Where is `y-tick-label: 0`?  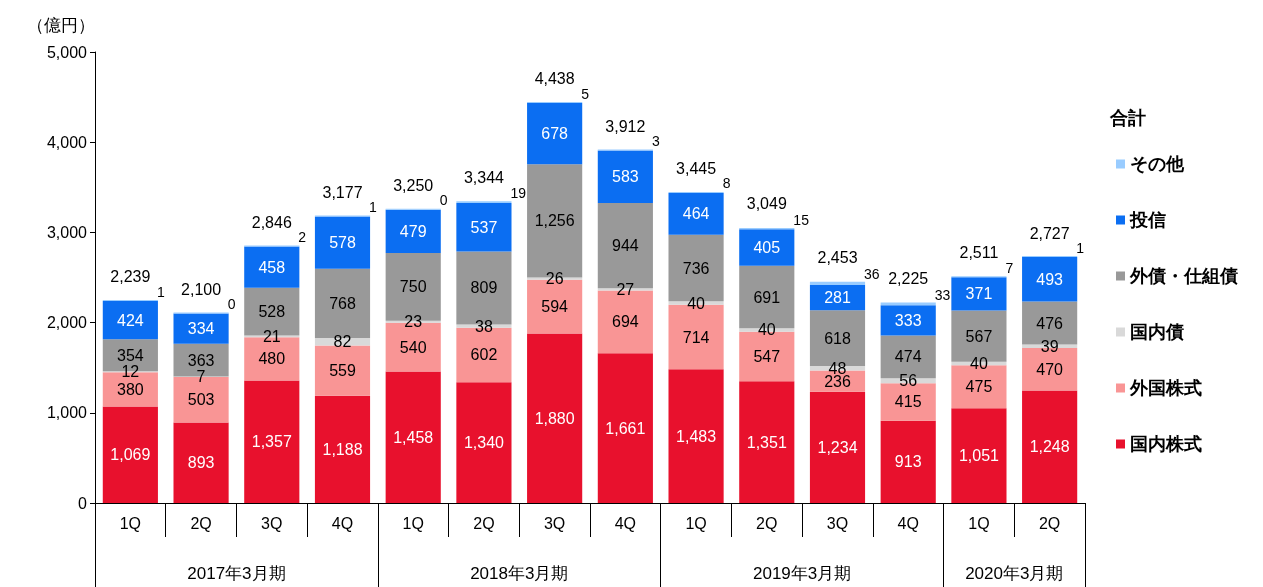
y-tick-label: 0 is located at coordinates (83, 503).